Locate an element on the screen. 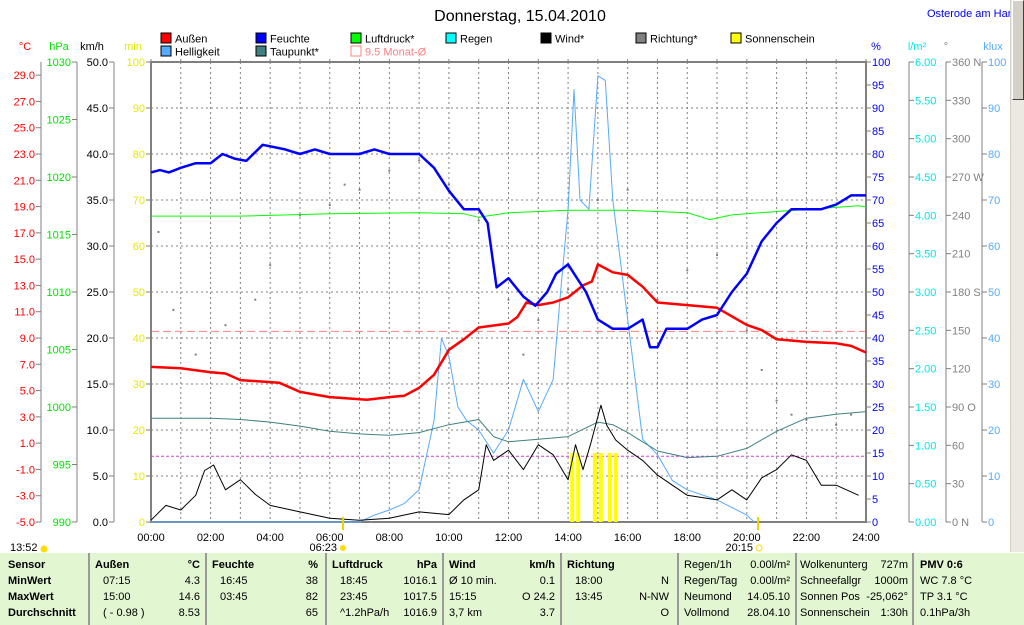  stat-time: 15:15 is located at coordinates (463, 597).